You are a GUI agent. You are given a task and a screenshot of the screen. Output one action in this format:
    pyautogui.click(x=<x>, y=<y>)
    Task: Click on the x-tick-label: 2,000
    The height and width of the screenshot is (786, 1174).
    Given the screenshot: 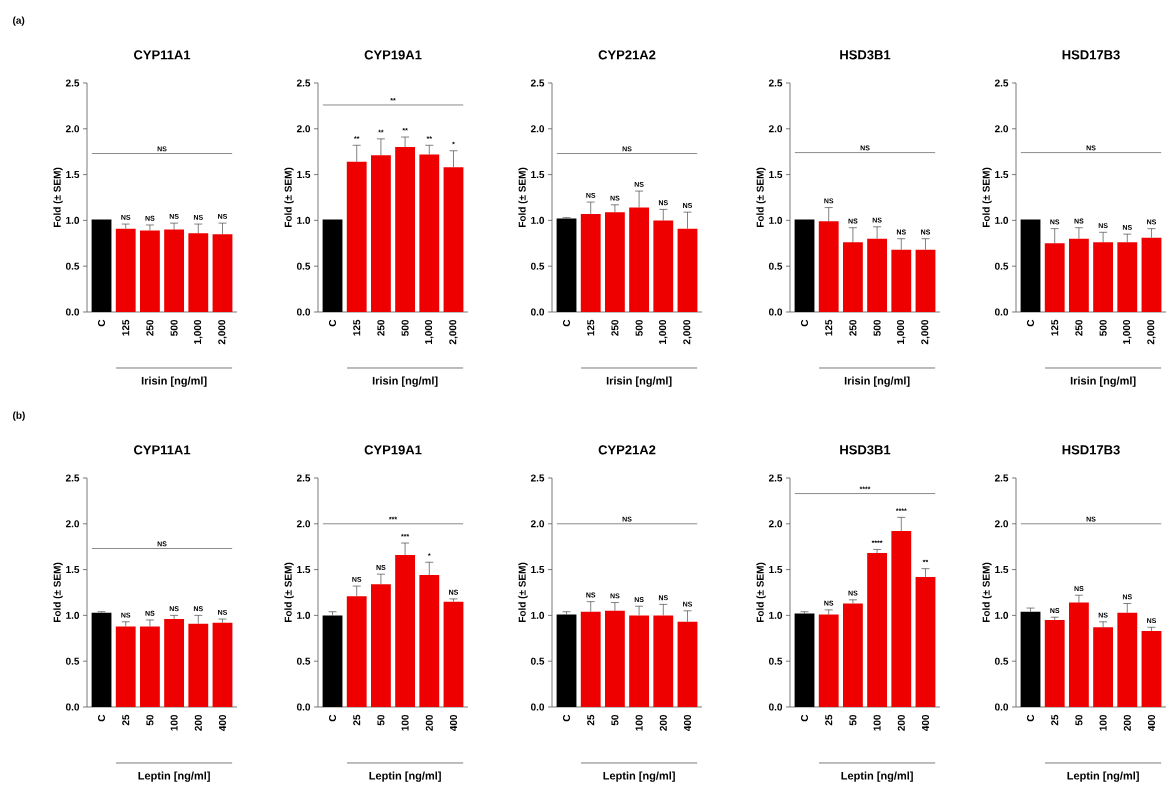 What is the action you would take?
    pyautogui.click(x=687, y=332)
    